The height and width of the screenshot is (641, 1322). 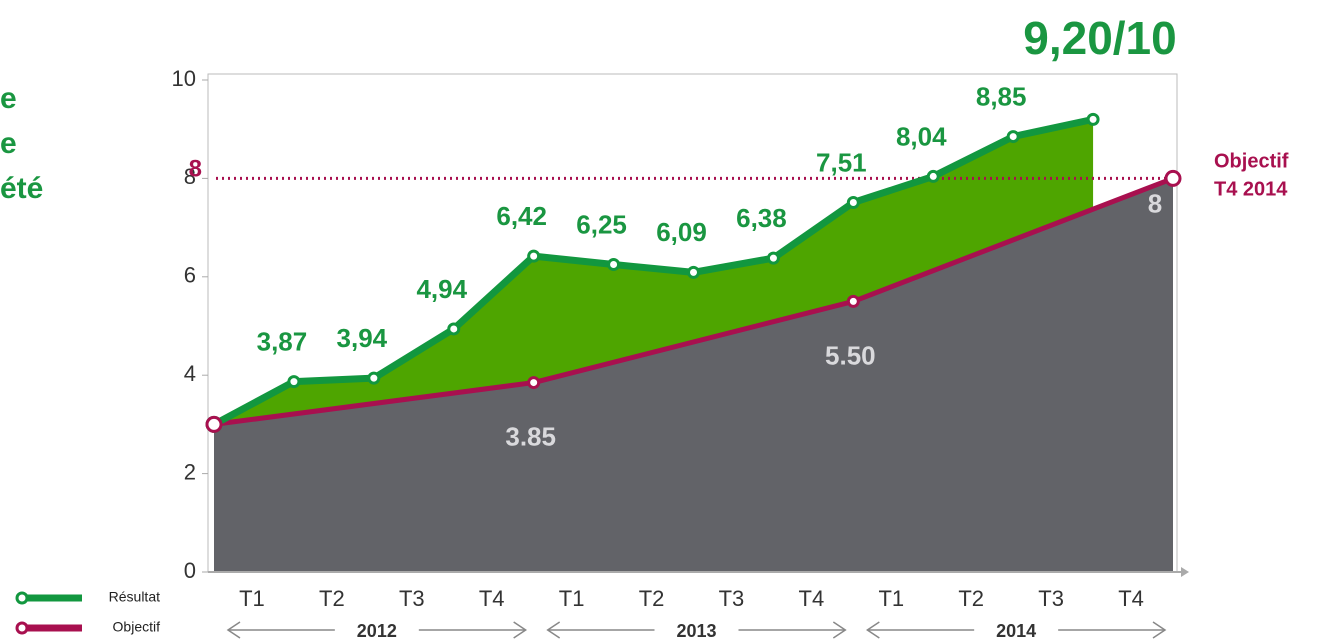 What do you see at coordinates (190, 373) in the screenshot?
I see `y-tick-label: 4` at bounding box center [190, 373].